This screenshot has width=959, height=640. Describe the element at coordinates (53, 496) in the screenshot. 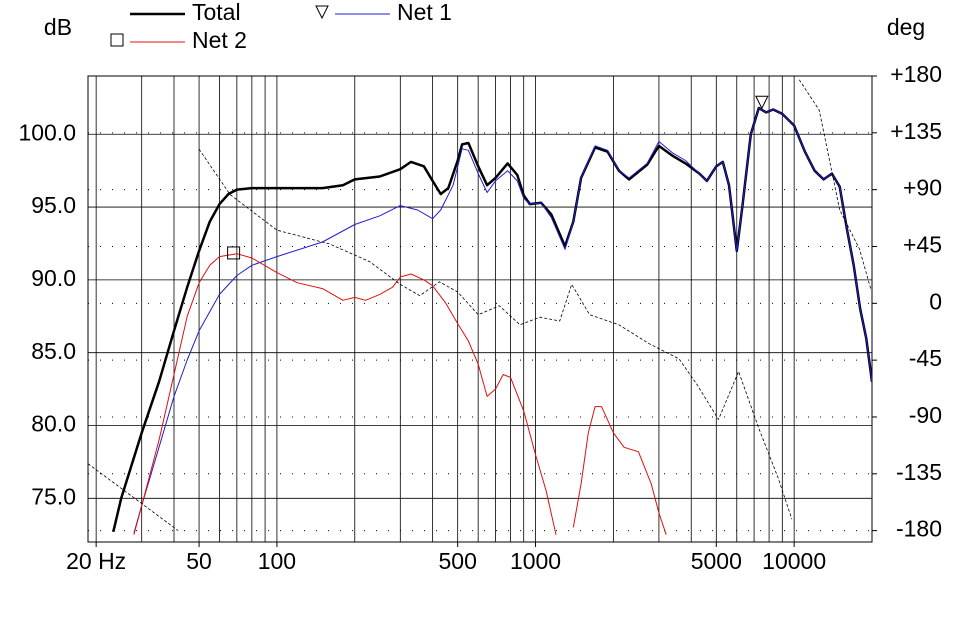

I see `y-tick-label: 75.0` at that location.